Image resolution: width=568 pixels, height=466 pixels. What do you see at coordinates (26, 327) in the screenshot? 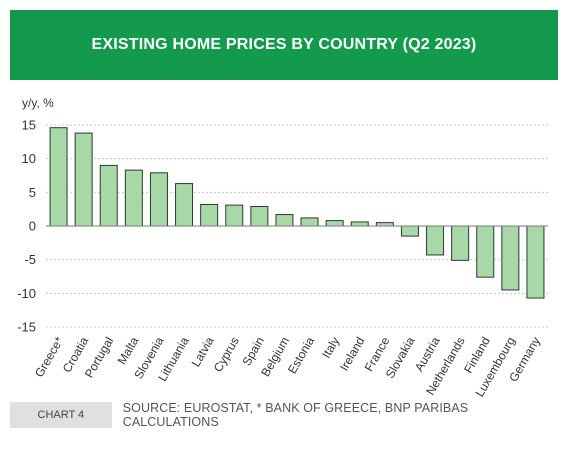
I see `y-tick-label: -15` at bounding box center [26, 327].